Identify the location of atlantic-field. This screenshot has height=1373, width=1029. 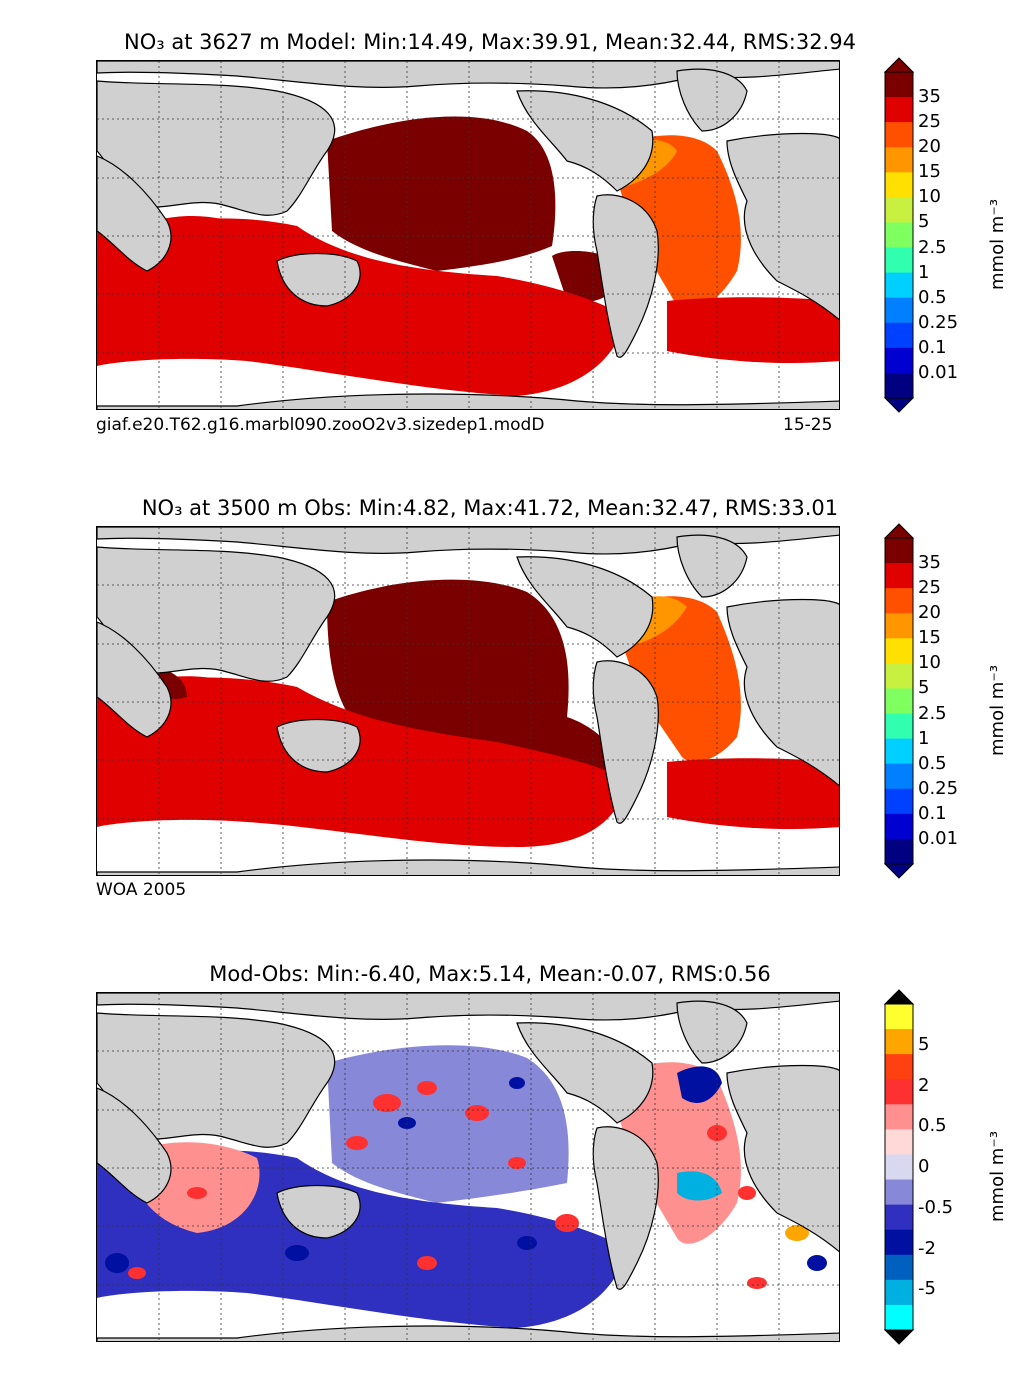
(678, 223).